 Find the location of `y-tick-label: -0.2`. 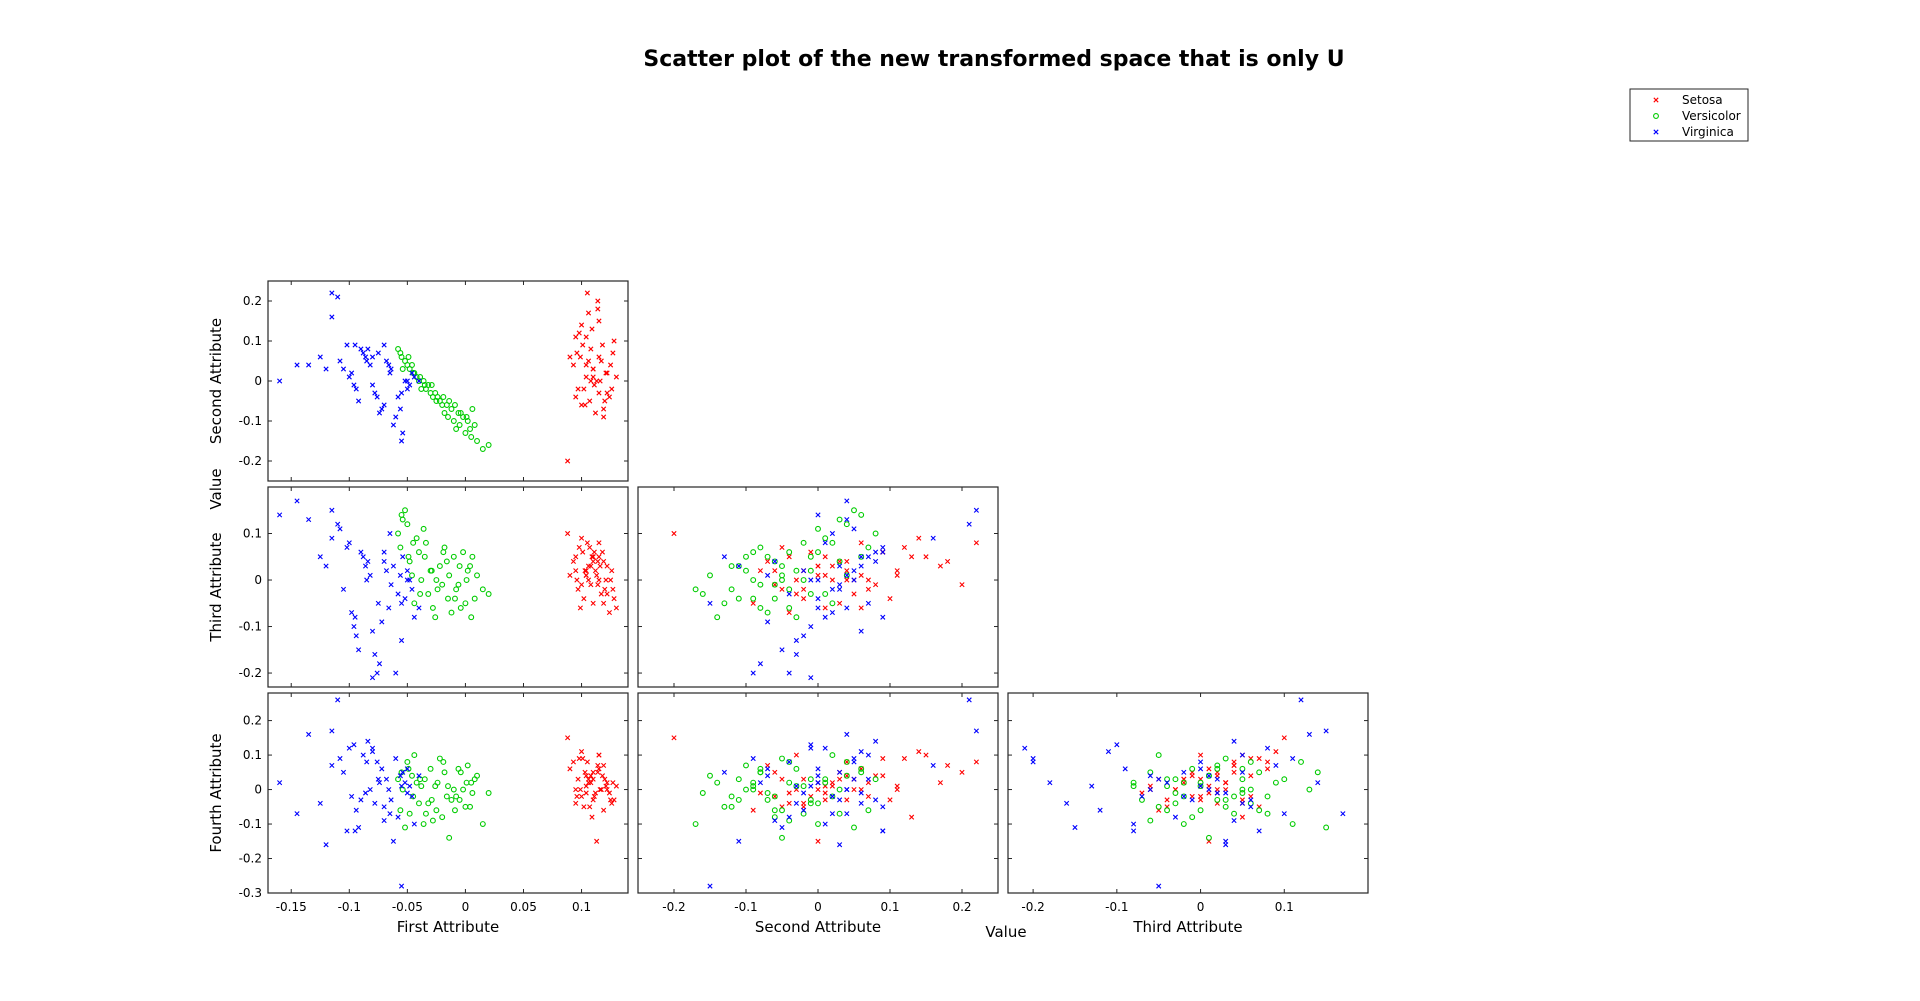

y-tick-label: -0.2 is located at coordinates (250, 461).